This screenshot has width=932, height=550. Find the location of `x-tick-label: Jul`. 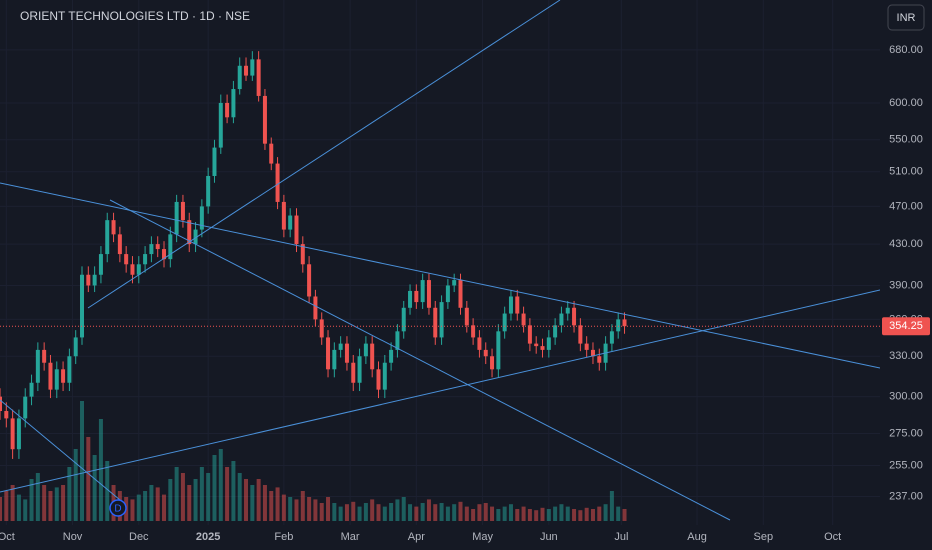

x-tick-label: Jul is located at coordinates (621, 537).